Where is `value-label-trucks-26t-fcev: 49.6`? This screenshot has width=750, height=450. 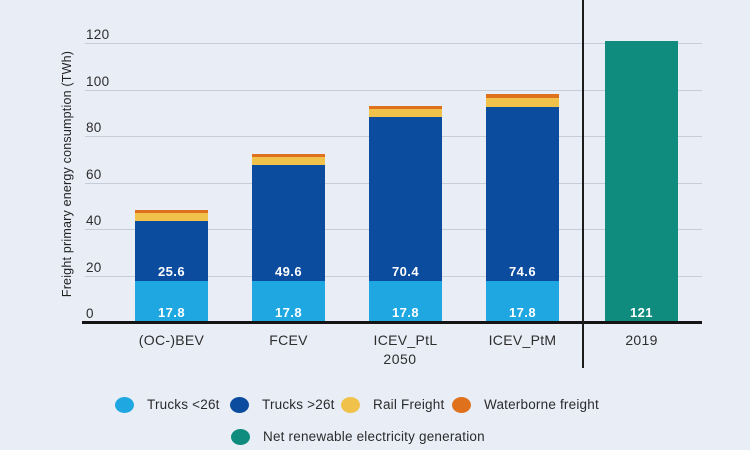 value-label-trucks-26t-fcev: 49.6 is located at coordinates (288, 271).